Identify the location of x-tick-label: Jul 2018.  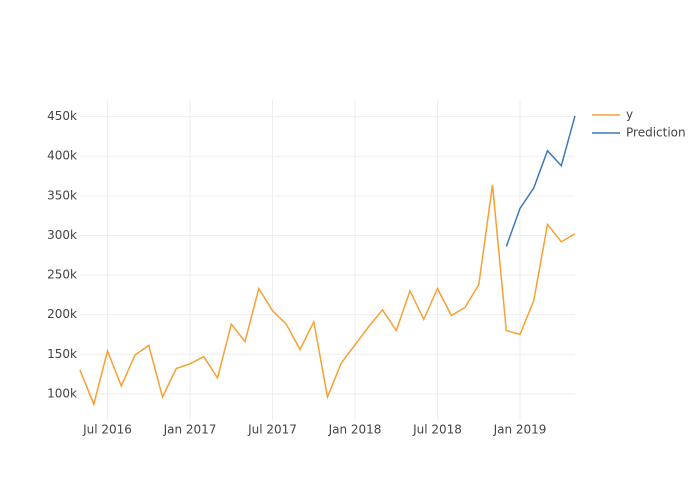
(437, 430).